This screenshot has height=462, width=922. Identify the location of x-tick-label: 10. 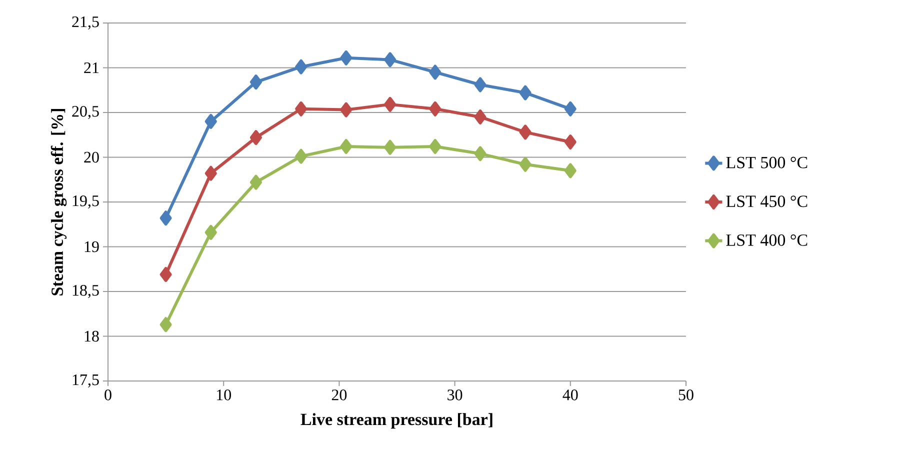
(224, 395).